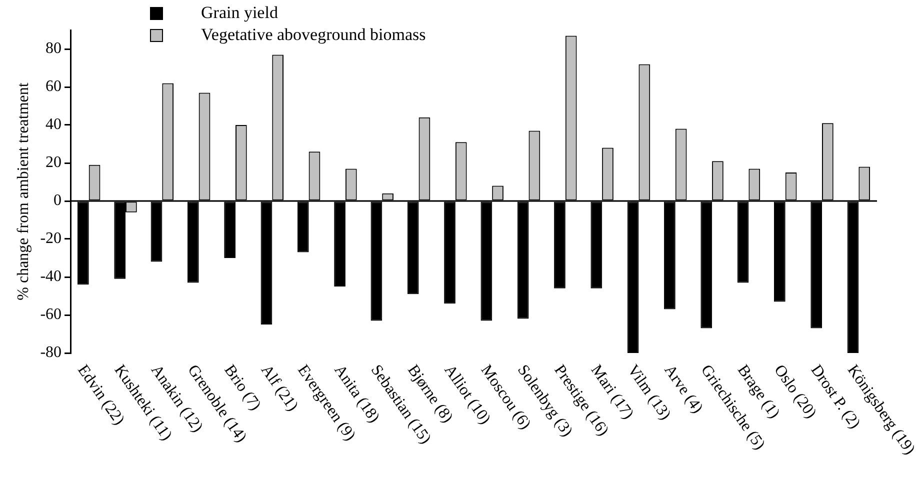  I want to click on y-tick-label: 20, so click(54, 163).